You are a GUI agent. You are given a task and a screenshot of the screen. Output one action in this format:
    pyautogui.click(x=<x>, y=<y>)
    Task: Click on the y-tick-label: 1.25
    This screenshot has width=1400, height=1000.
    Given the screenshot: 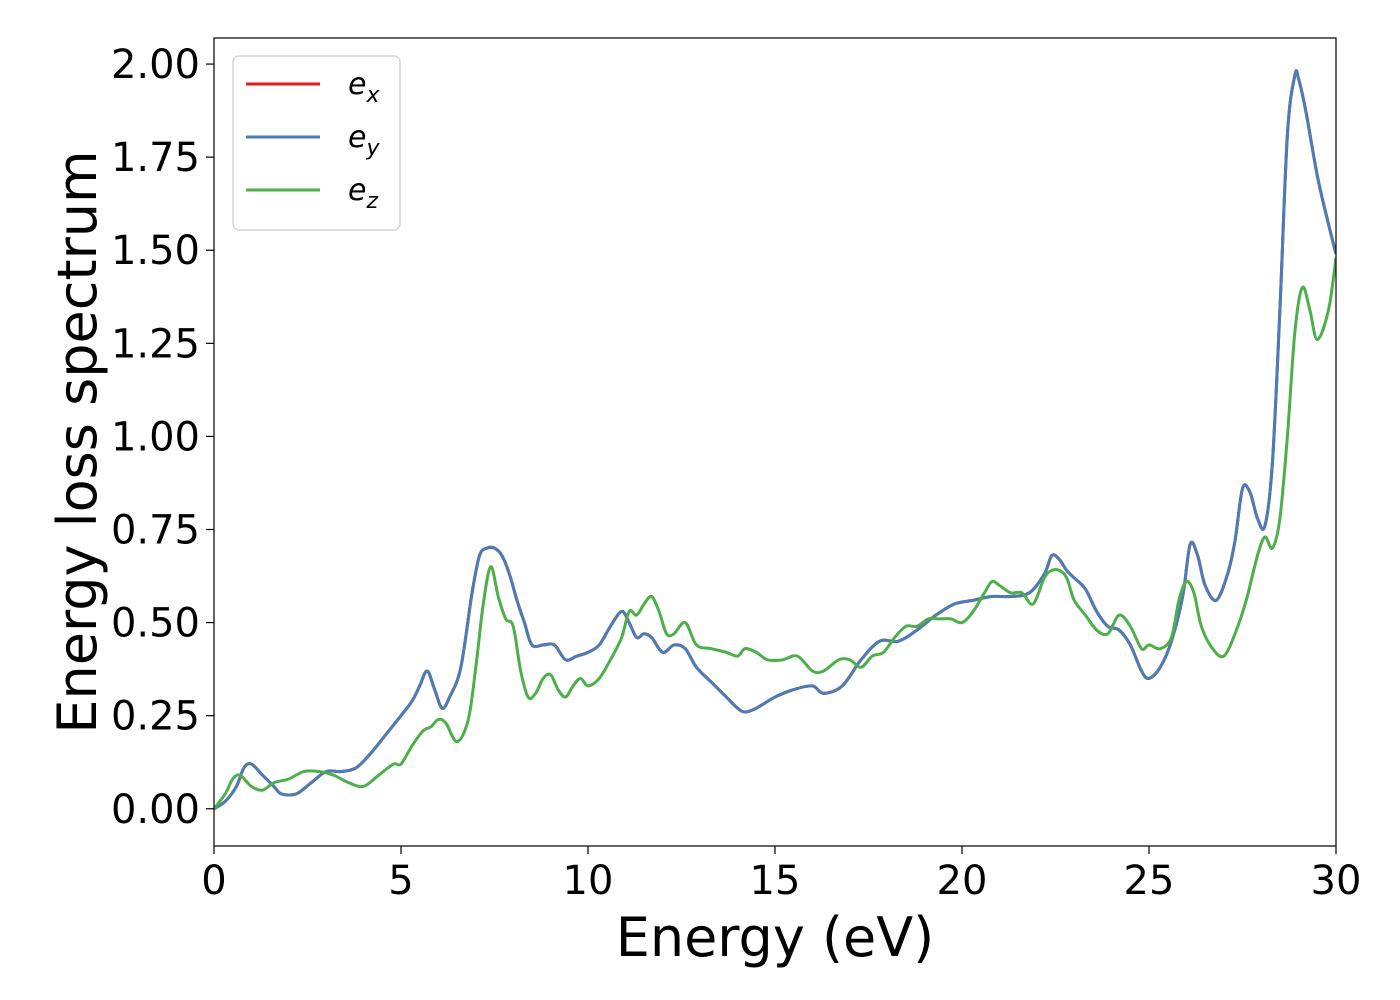 What is the action you would take?
    pyautogui.click(x=155, y=344)
    